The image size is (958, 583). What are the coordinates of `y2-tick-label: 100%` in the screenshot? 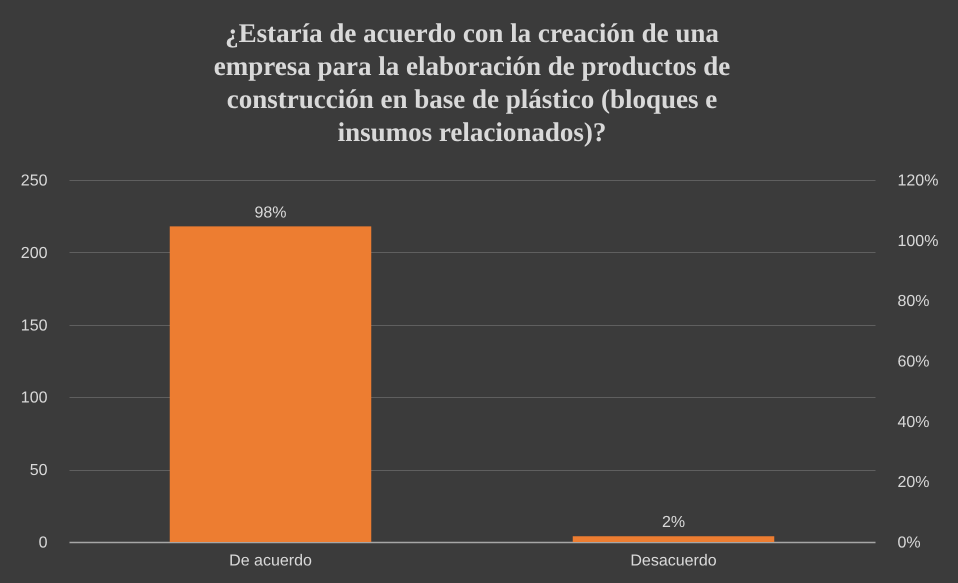 It's located at (918, 241).